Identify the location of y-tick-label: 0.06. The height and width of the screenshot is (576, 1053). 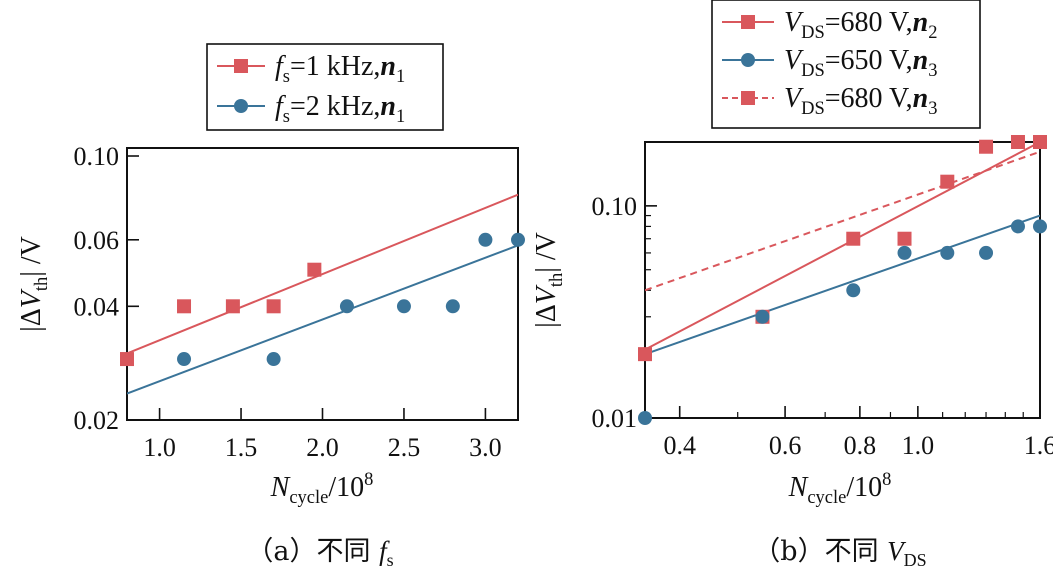
(97, 240).